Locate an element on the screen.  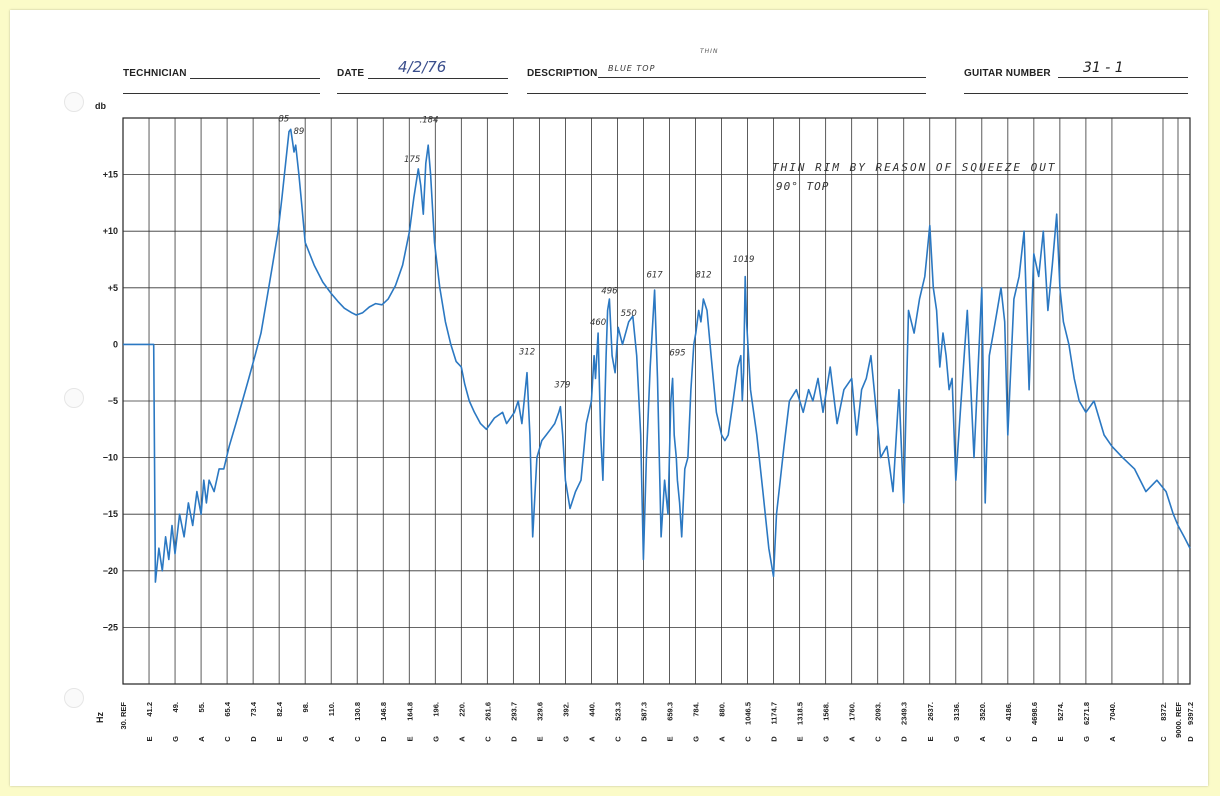
x-tick-frequency: 392. is located at coordinates (565, 709).